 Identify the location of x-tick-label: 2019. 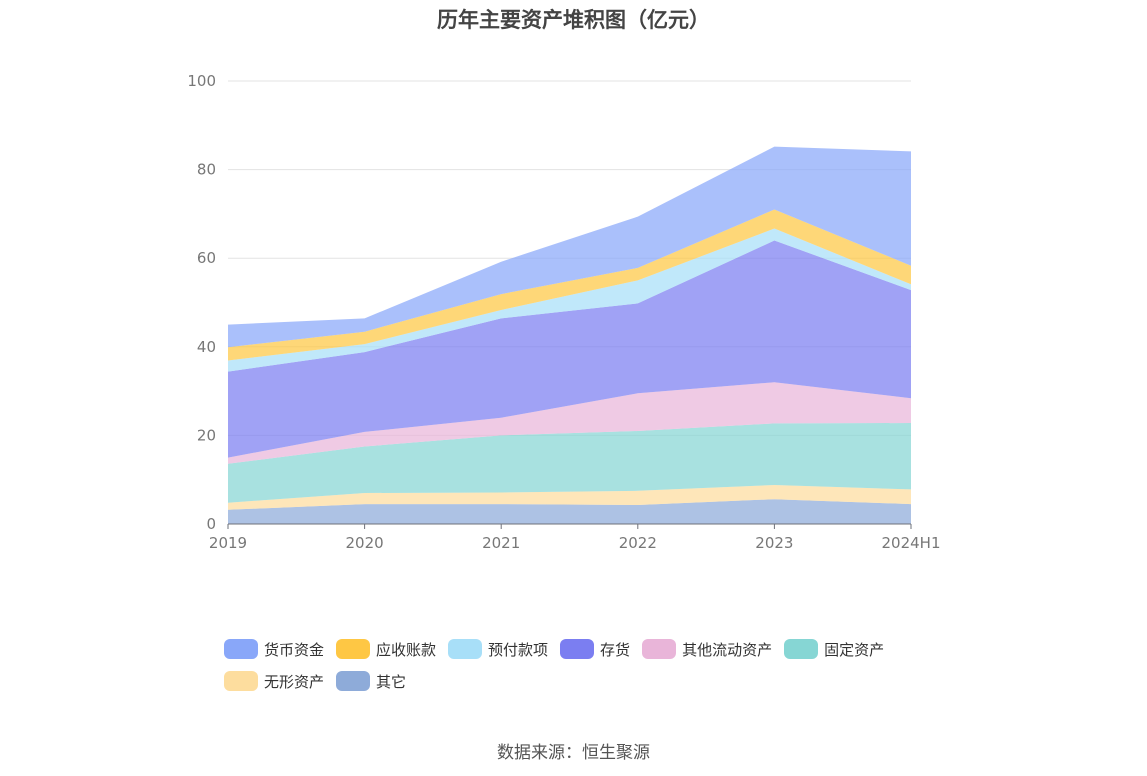
(228, 543).